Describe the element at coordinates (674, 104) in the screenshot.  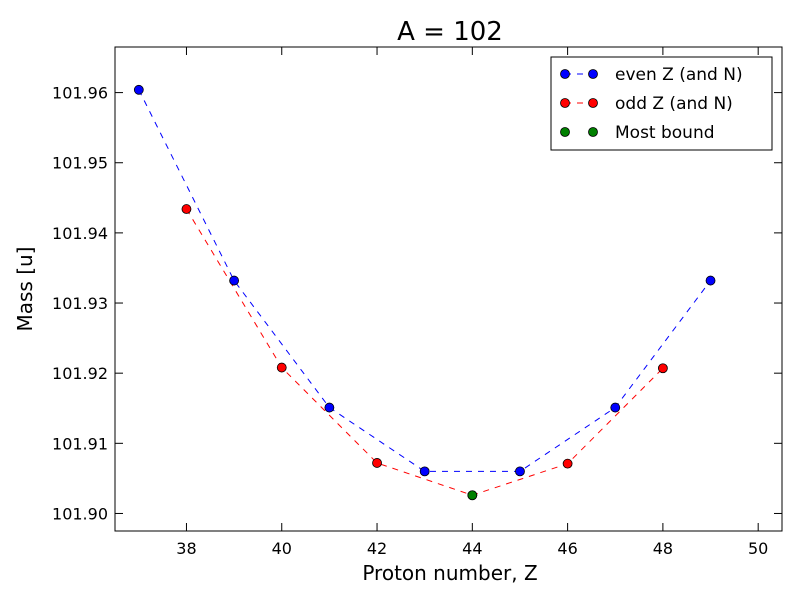
I see `legend-label: odd Z (and N)` at that location.